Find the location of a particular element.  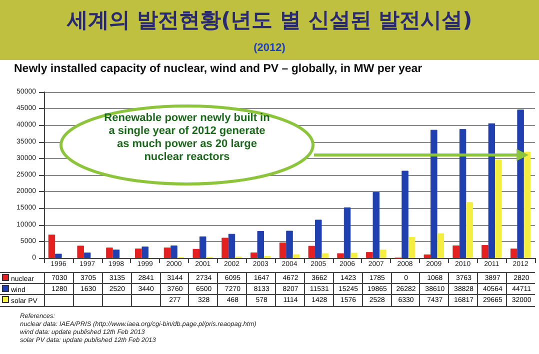

x-axis-title: Newly installed capacity of nuclear, wind and PV – globally, in MW per year is located at coordinates (218, 69).